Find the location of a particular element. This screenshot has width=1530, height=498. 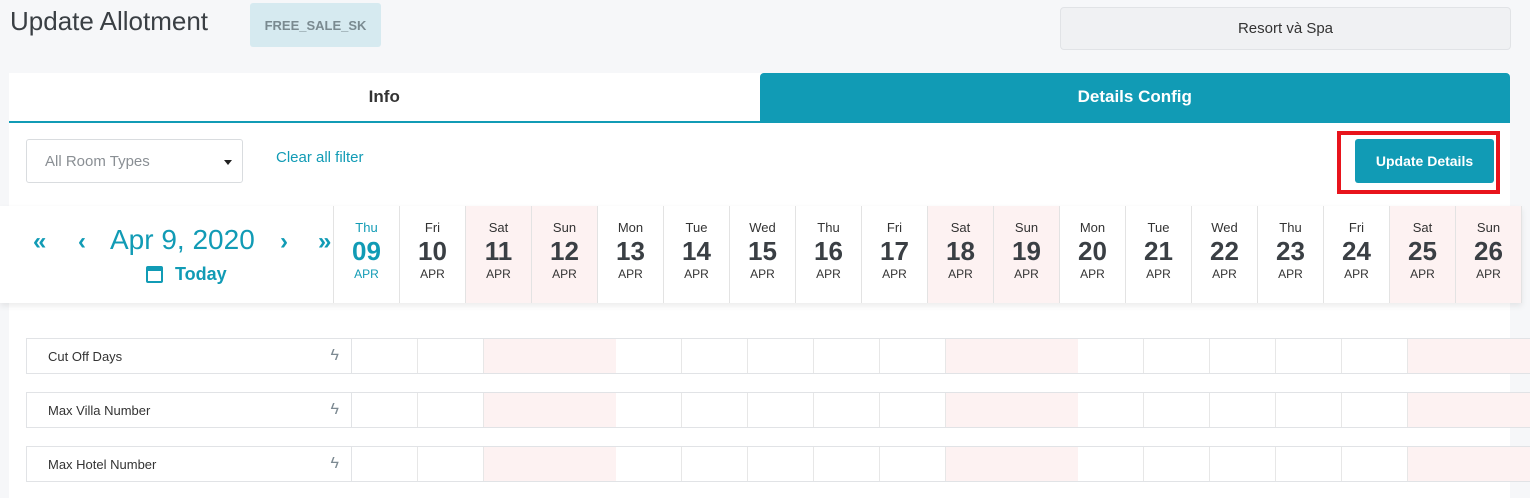

tab-details-config: Details Config is located at coordinates (1134, 97).